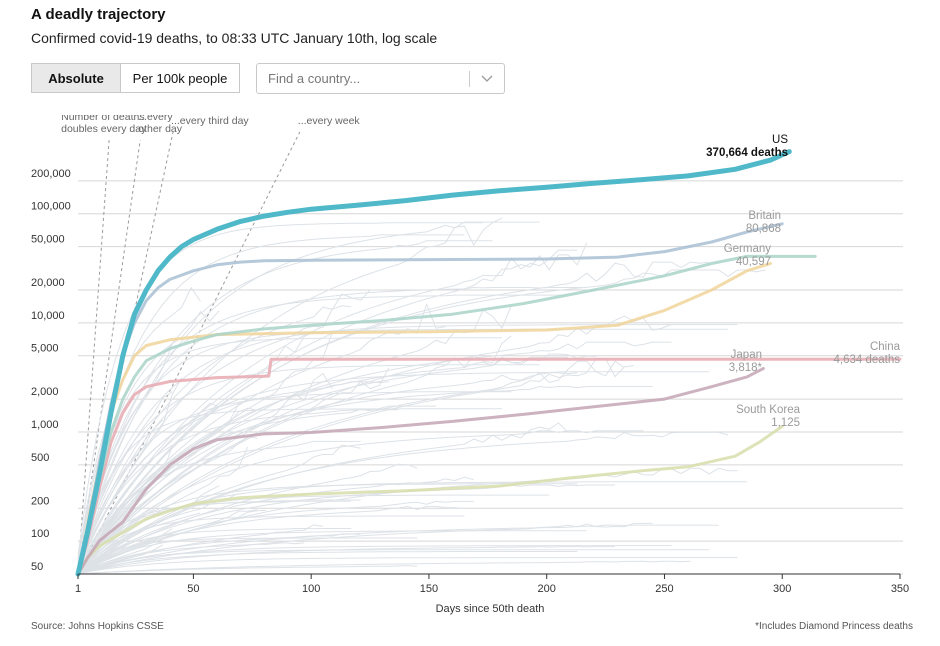 The image size is (940, 646). What do you see at coordinates (429, 589) in the screenshot?
I see `x-tick-label: 150` at bounding box center [429, 589].